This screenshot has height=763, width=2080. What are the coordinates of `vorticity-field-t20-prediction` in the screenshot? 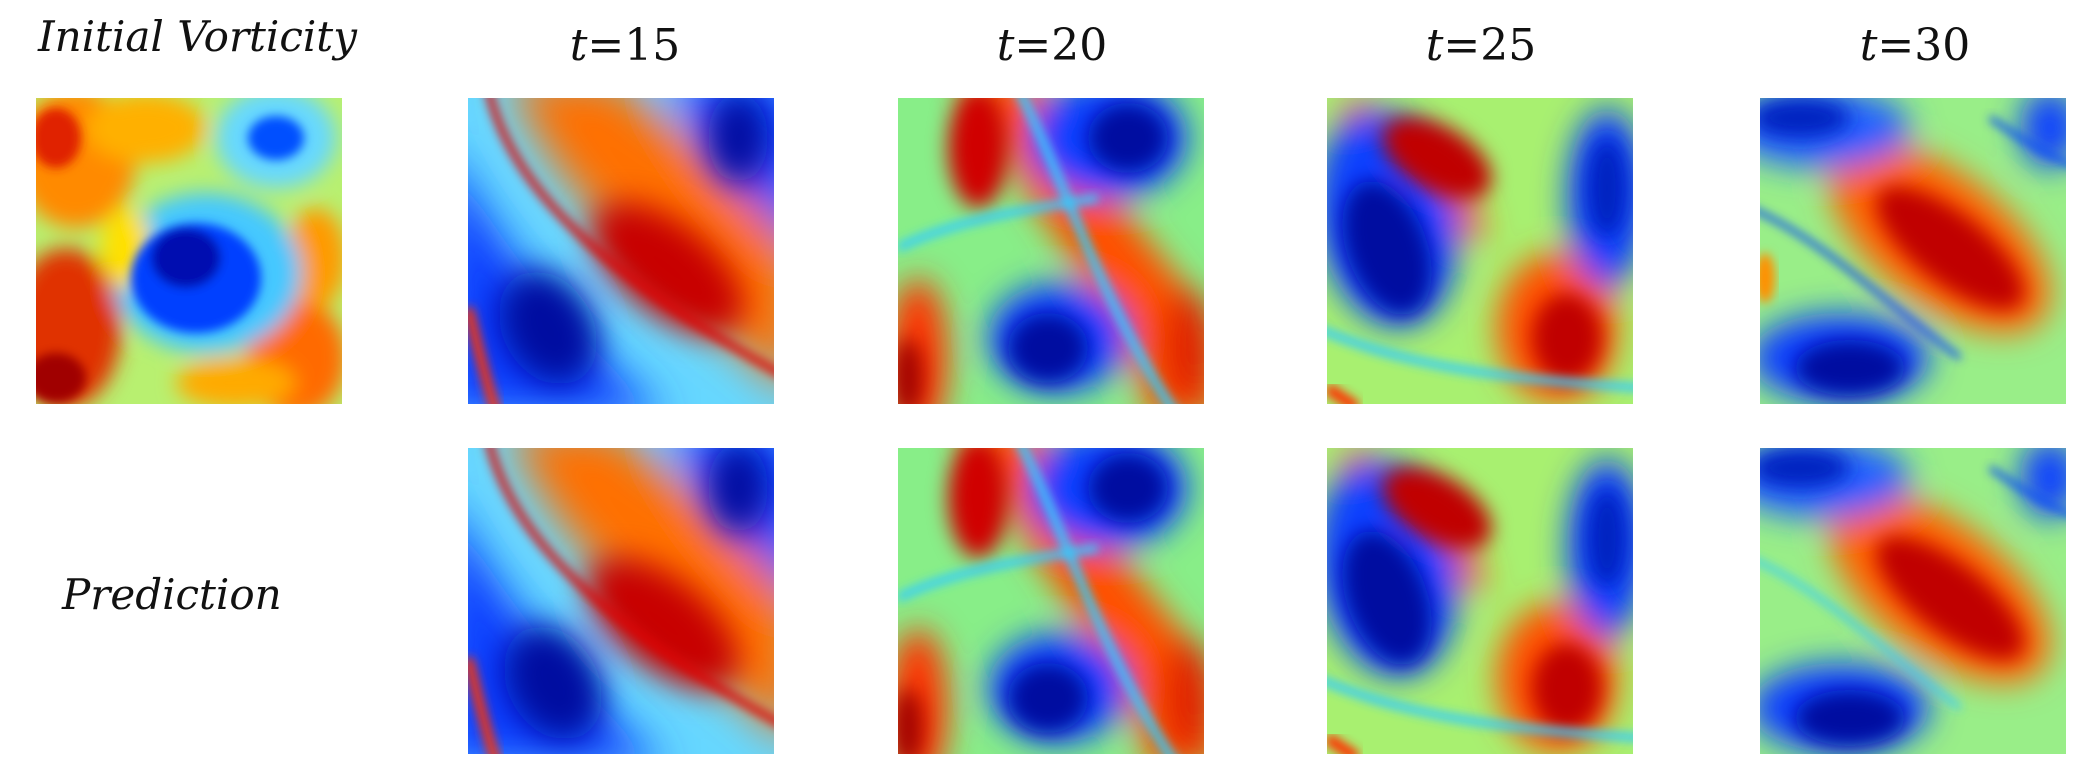 It's located at (1051, 601).